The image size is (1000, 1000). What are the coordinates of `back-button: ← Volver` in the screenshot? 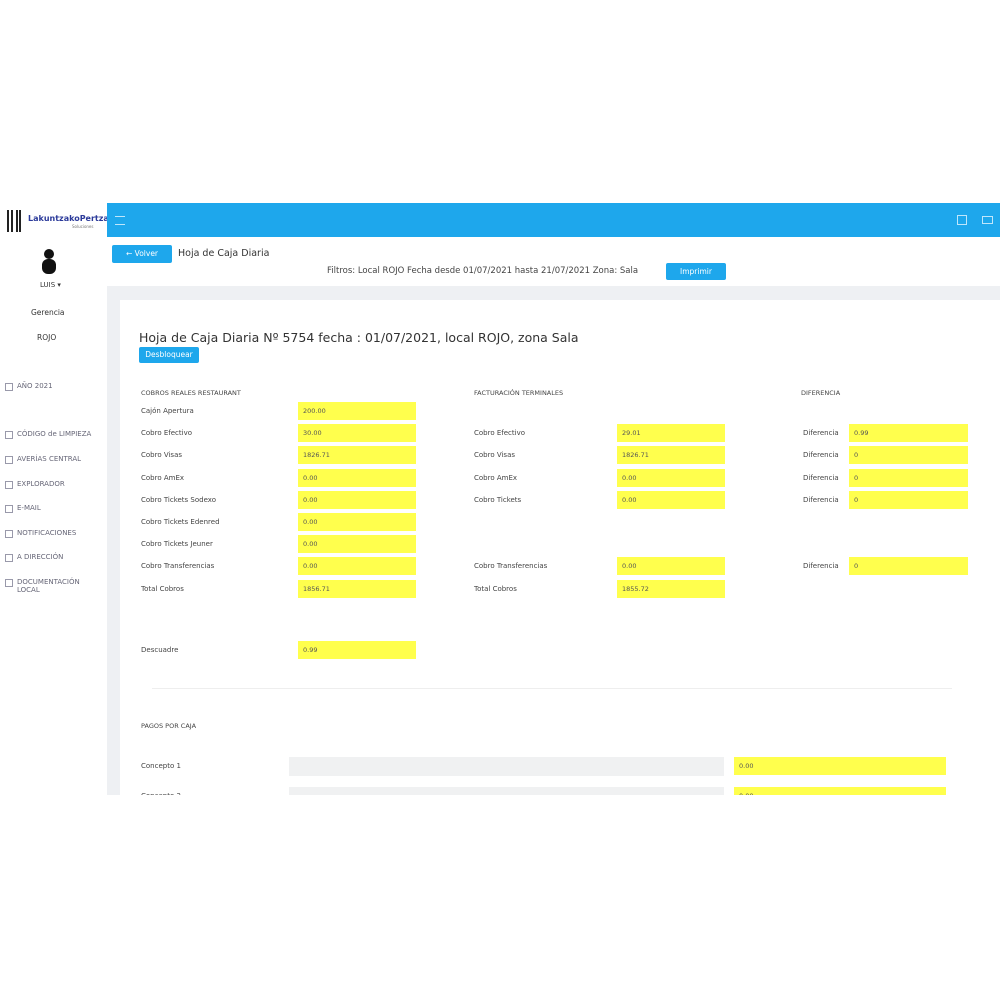 It's located at (142, 254).